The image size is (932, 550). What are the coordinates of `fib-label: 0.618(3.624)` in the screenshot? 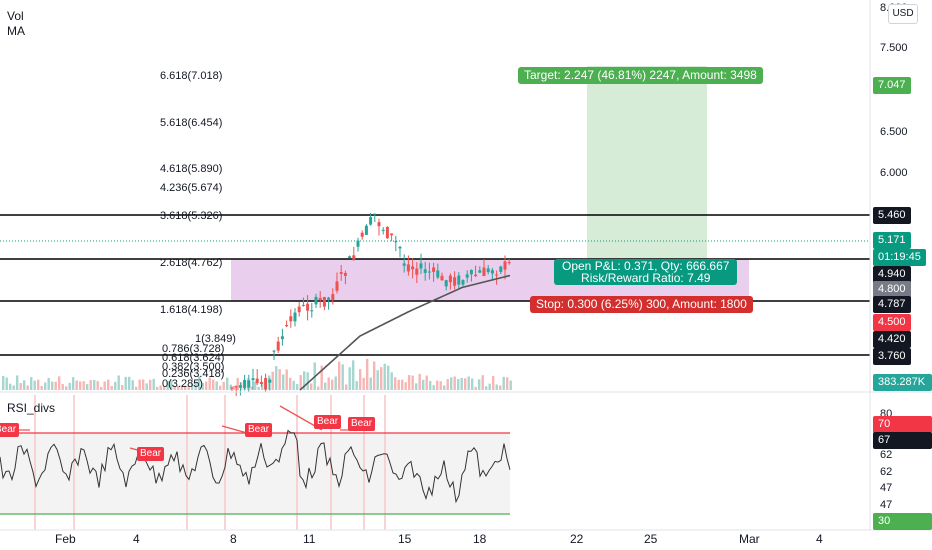 It's located at (193, 358).